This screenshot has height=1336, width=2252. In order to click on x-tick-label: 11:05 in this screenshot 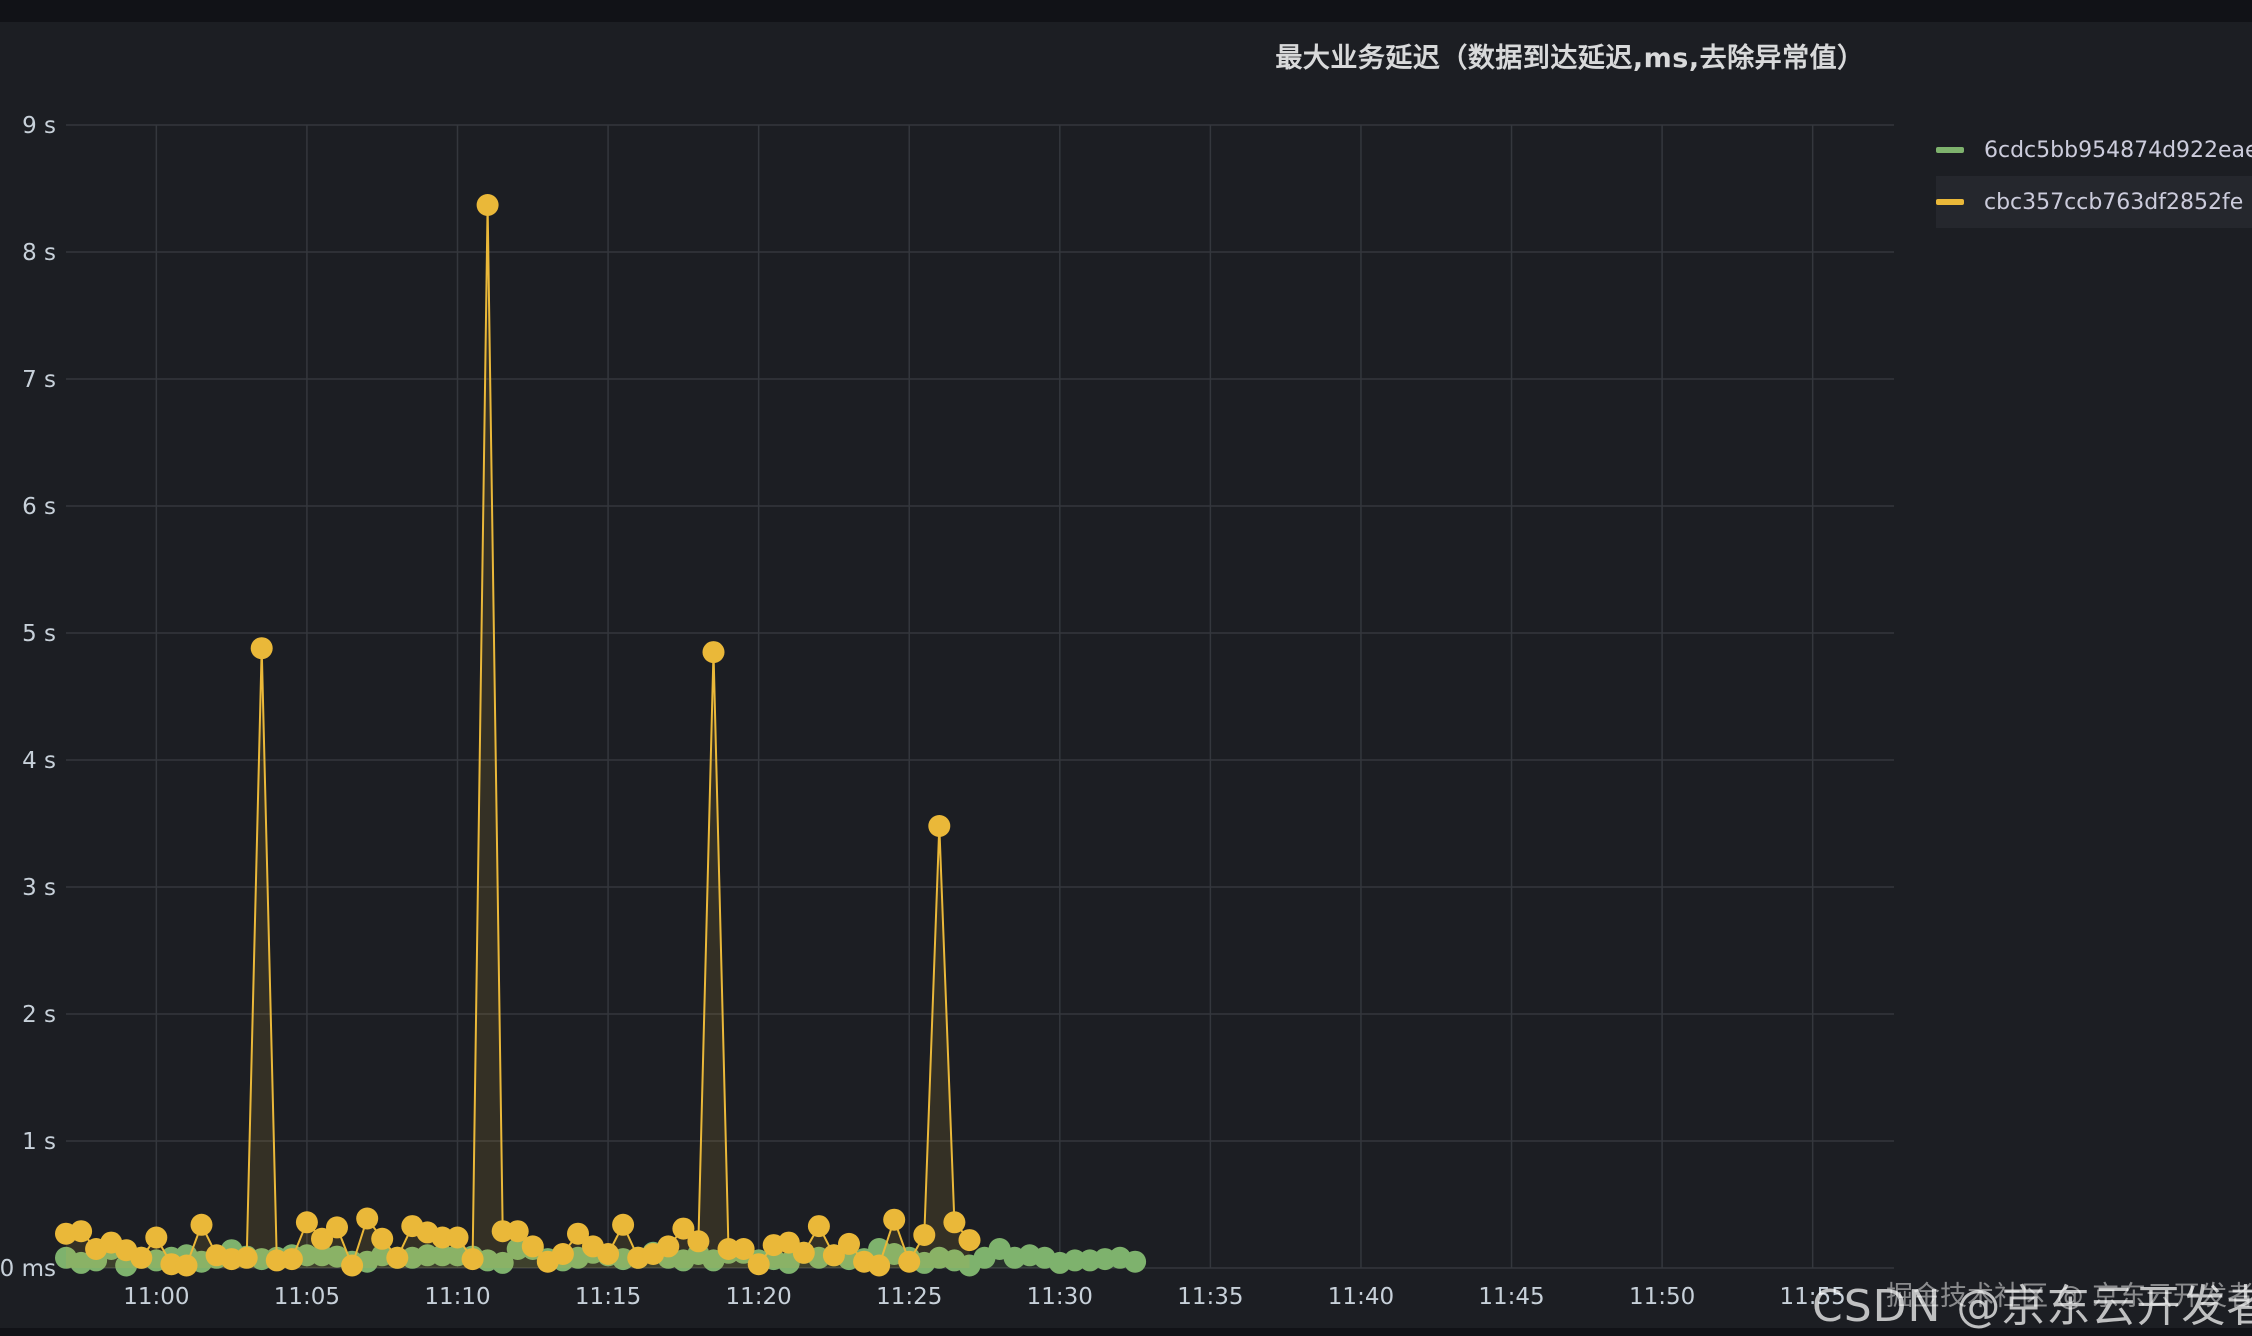, I will do `click(307, 1297)`.